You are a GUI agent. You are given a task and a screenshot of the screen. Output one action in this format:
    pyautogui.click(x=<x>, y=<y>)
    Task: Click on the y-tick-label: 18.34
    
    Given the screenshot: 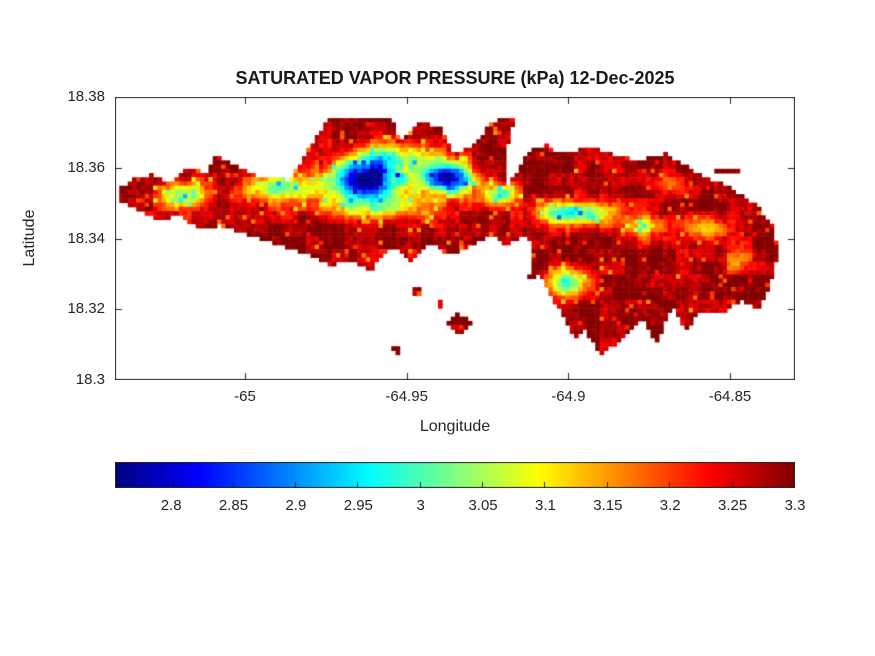 What is the action you would take?
    pyautogui.click(x=86, y=238)
    